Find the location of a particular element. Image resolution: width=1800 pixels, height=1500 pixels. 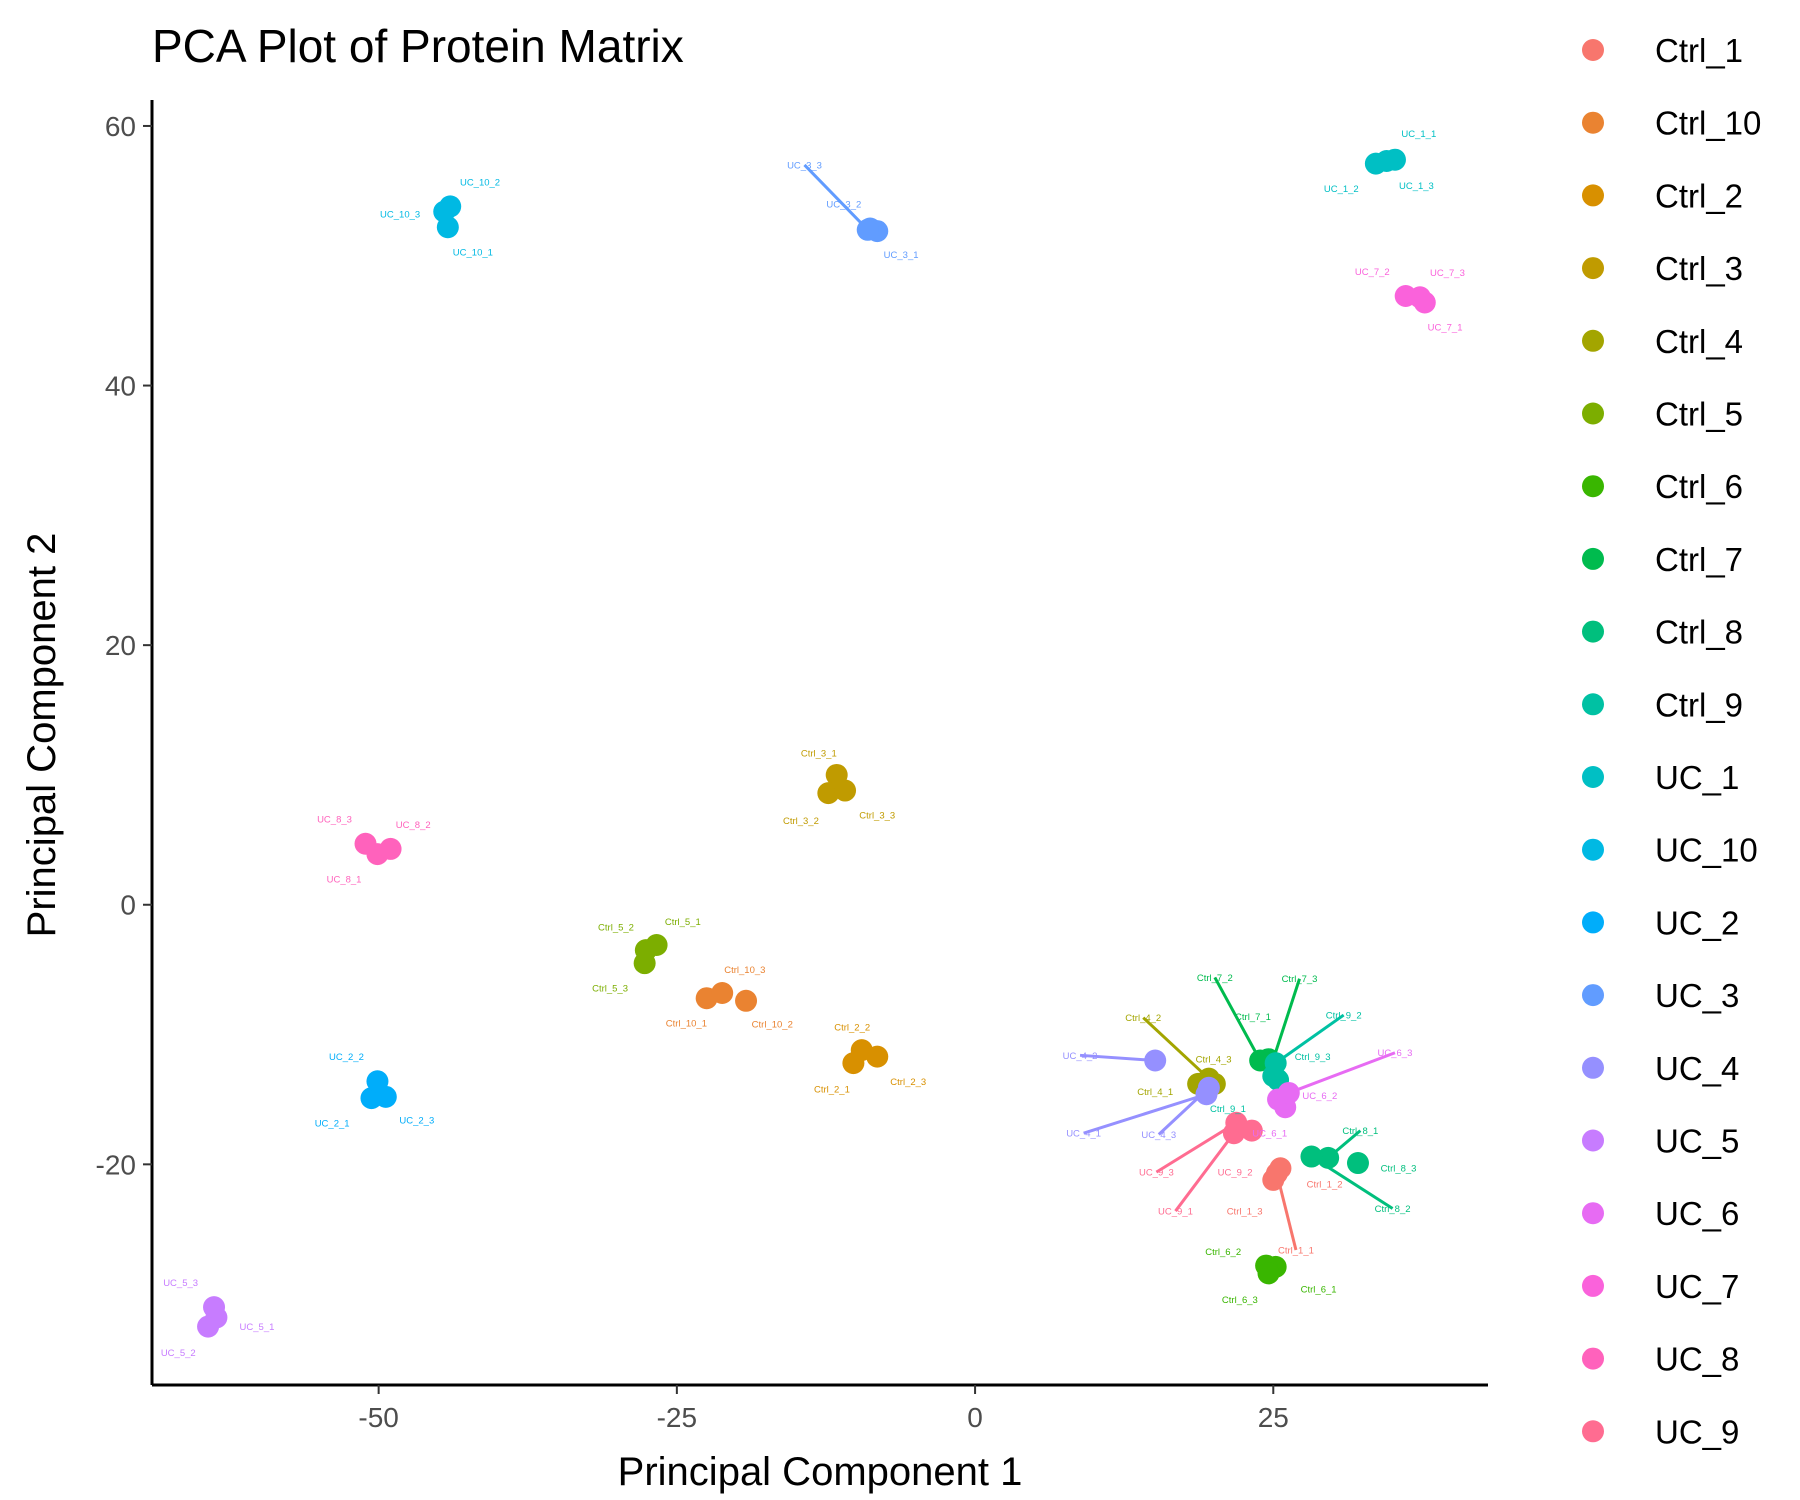

point-label: Ctrl_10_1 is located at coordinates (686, 1023).